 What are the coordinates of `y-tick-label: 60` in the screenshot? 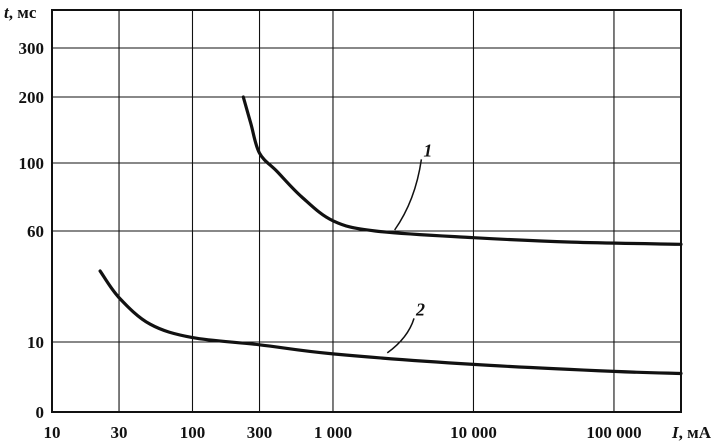 It's located at (35, 231).